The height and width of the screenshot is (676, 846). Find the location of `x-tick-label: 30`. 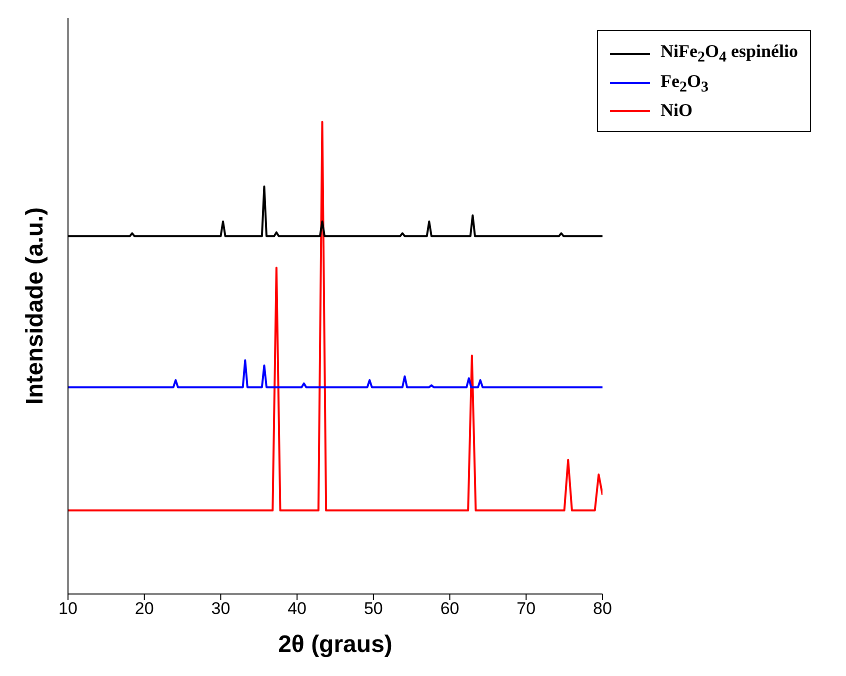

x-tick-label: 30 is located at coordinates (220, 608).